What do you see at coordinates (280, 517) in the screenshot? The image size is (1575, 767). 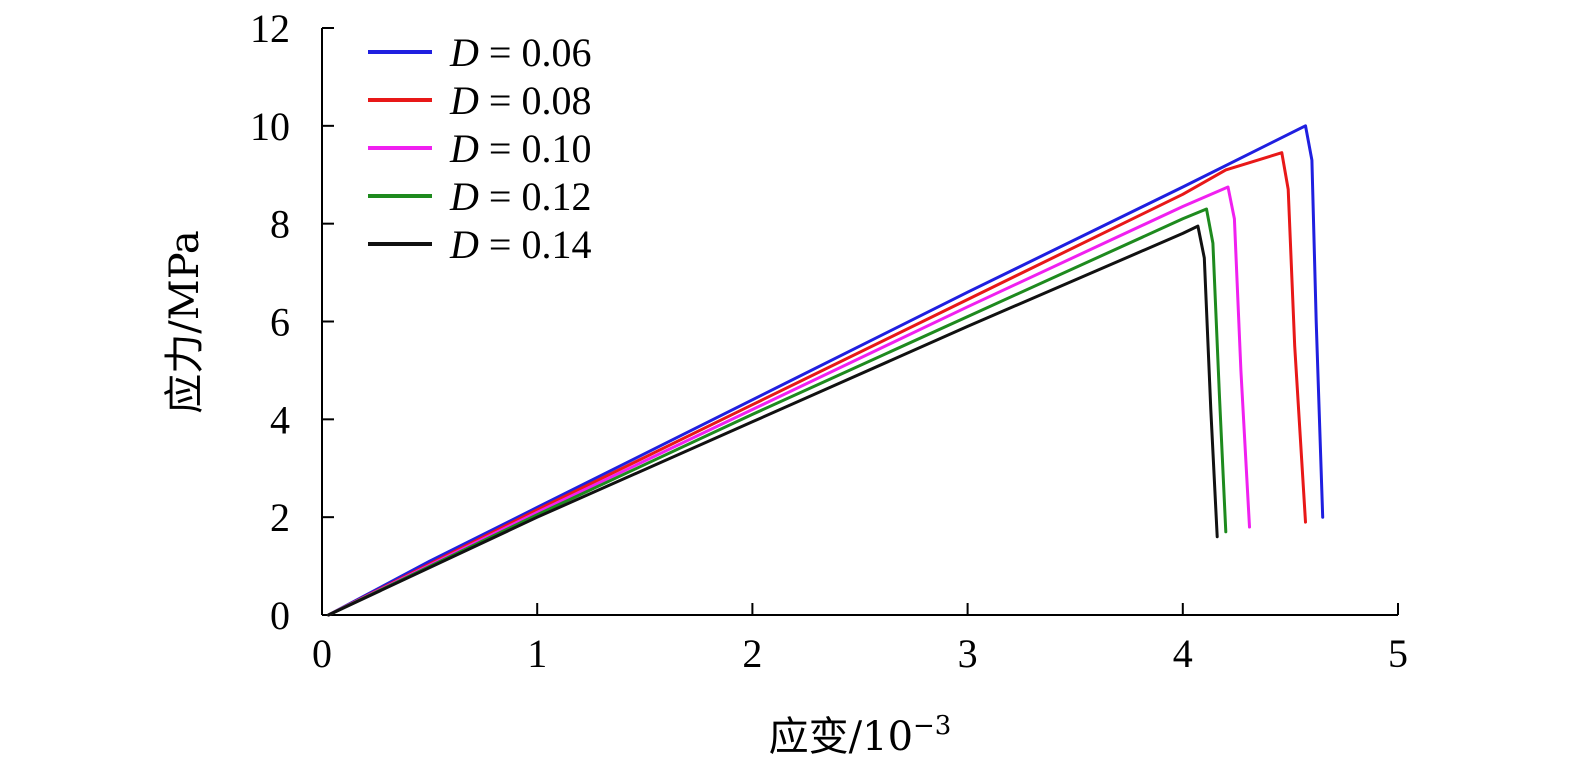 I see `y-tick-label: 2` at bounding box center [280, 517].